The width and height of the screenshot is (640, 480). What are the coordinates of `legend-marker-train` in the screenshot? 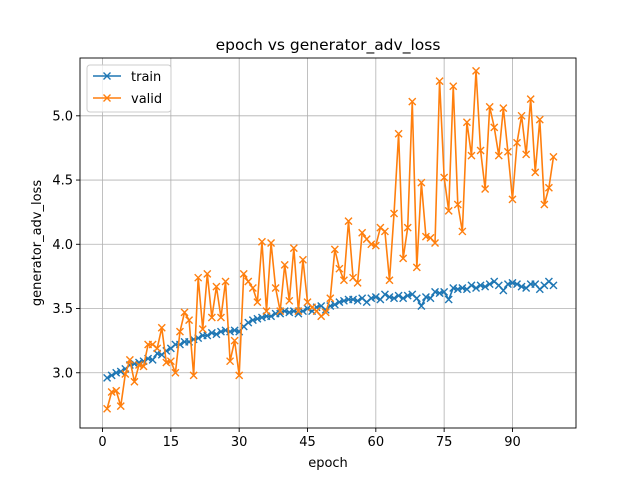 It's located at (107, 76).